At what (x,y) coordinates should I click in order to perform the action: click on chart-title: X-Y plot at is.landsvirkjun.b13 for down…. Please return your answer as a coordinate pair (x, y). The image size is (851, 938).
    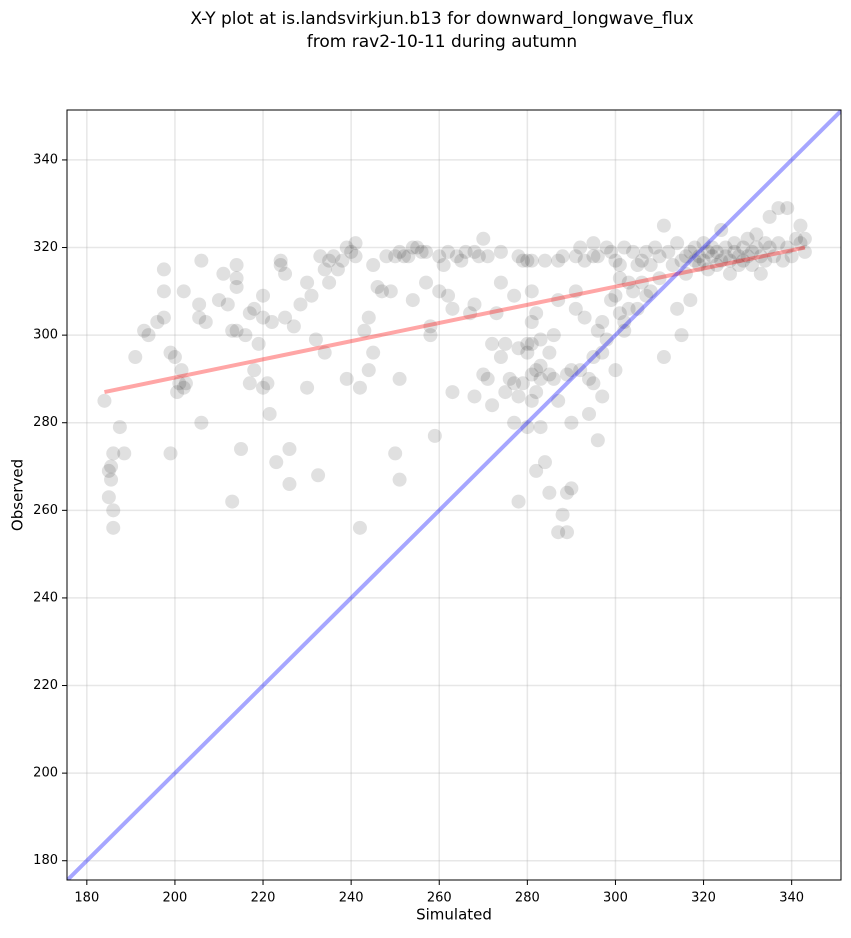
    Looking at the image, I should click on (441, 19).